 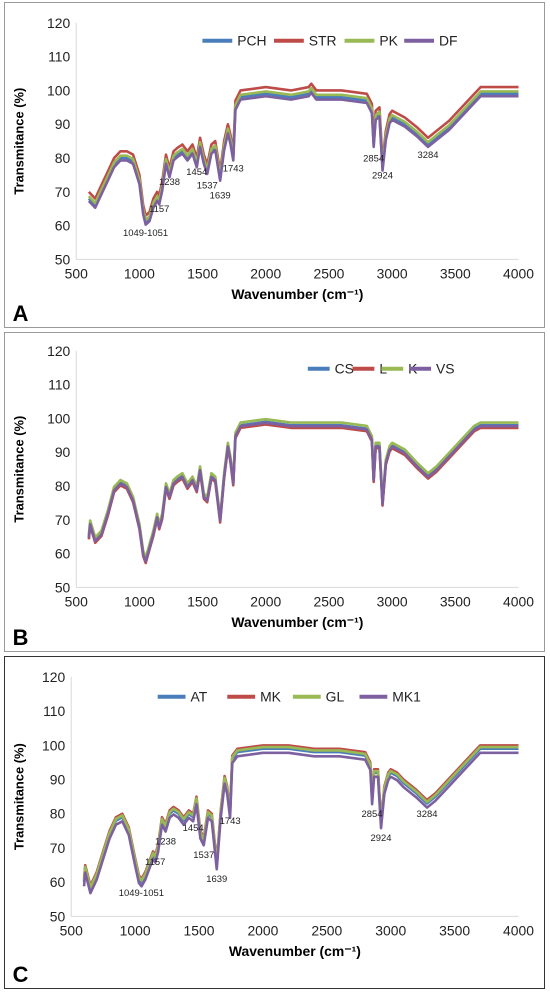 I want to click on legend-label-mk: MK, so click(x=271, y=697).